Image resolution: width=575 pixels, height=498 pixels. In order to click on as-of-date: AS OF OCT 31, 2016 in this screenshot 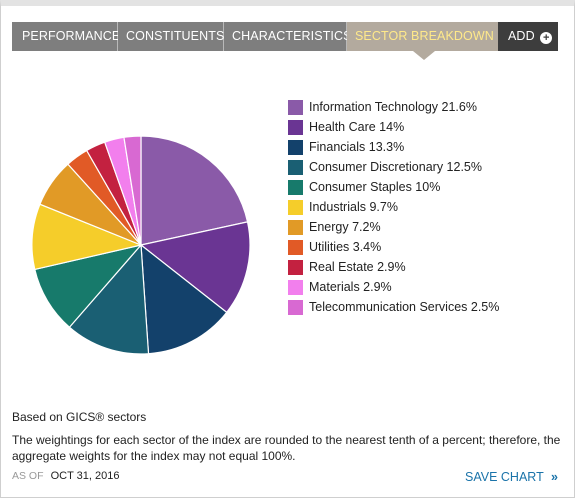, I will do `click(65, 476)`.